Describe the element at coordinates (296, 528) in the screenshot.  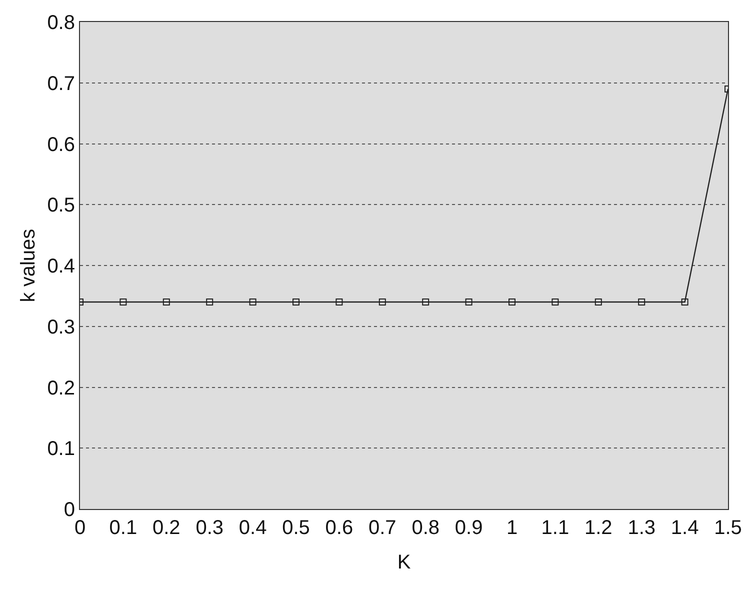
I see `x-tick-label: 0.5` at that location.